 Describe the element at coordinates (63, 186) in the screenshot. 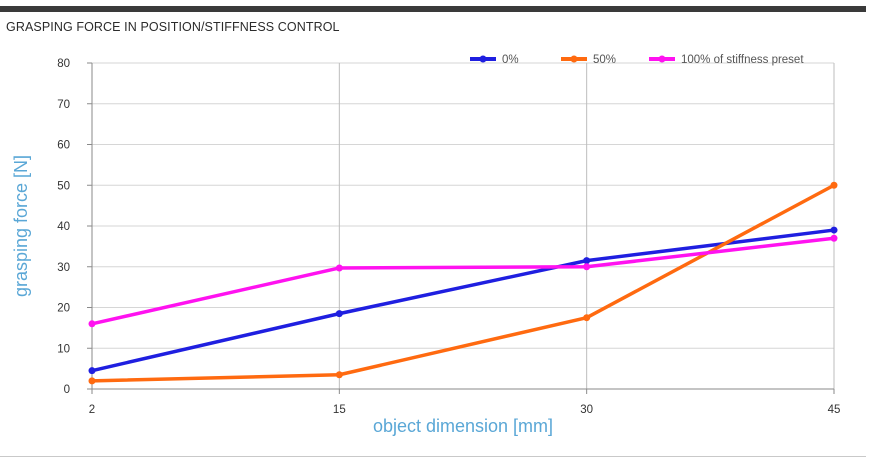

I see `y-tick-label: 50` at that location.